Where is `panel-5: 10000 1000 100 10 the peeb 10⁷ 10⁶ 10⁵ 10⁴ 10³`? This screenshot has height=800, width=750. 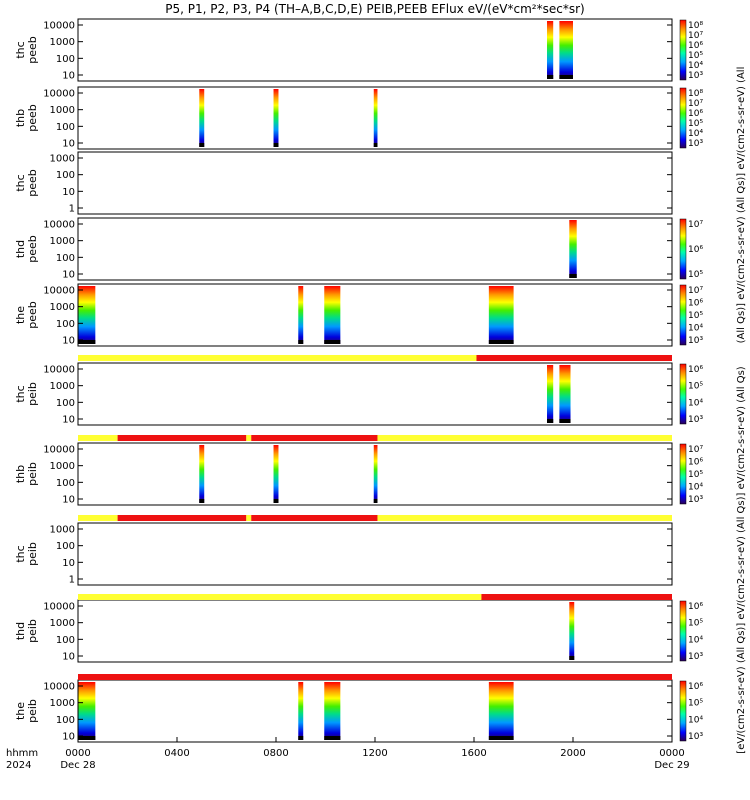
panel-5: 10000 1000 100 10 the peeb 10⁷ 10⁶ 10⁵ 10⁴ 10³ is located at coordinates (358, 315).